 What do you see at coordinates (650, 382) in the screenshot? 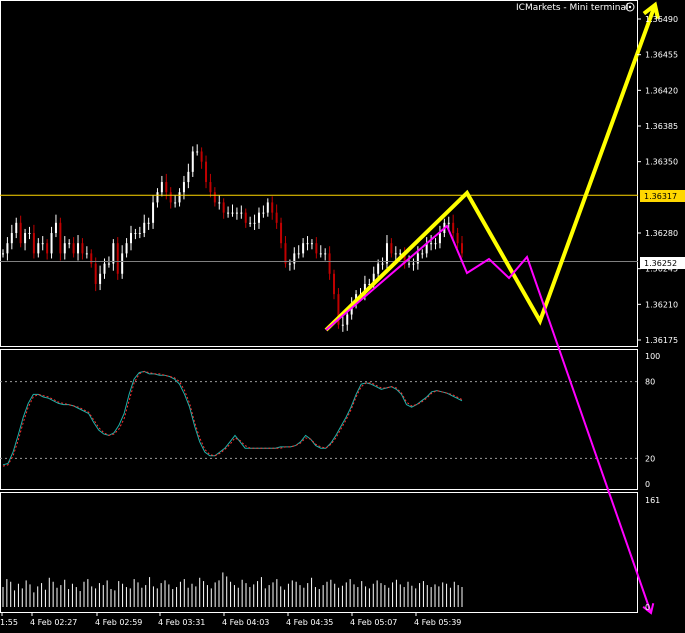
I see `stoch-tick-label: 80` at bounding box center [650, 382].